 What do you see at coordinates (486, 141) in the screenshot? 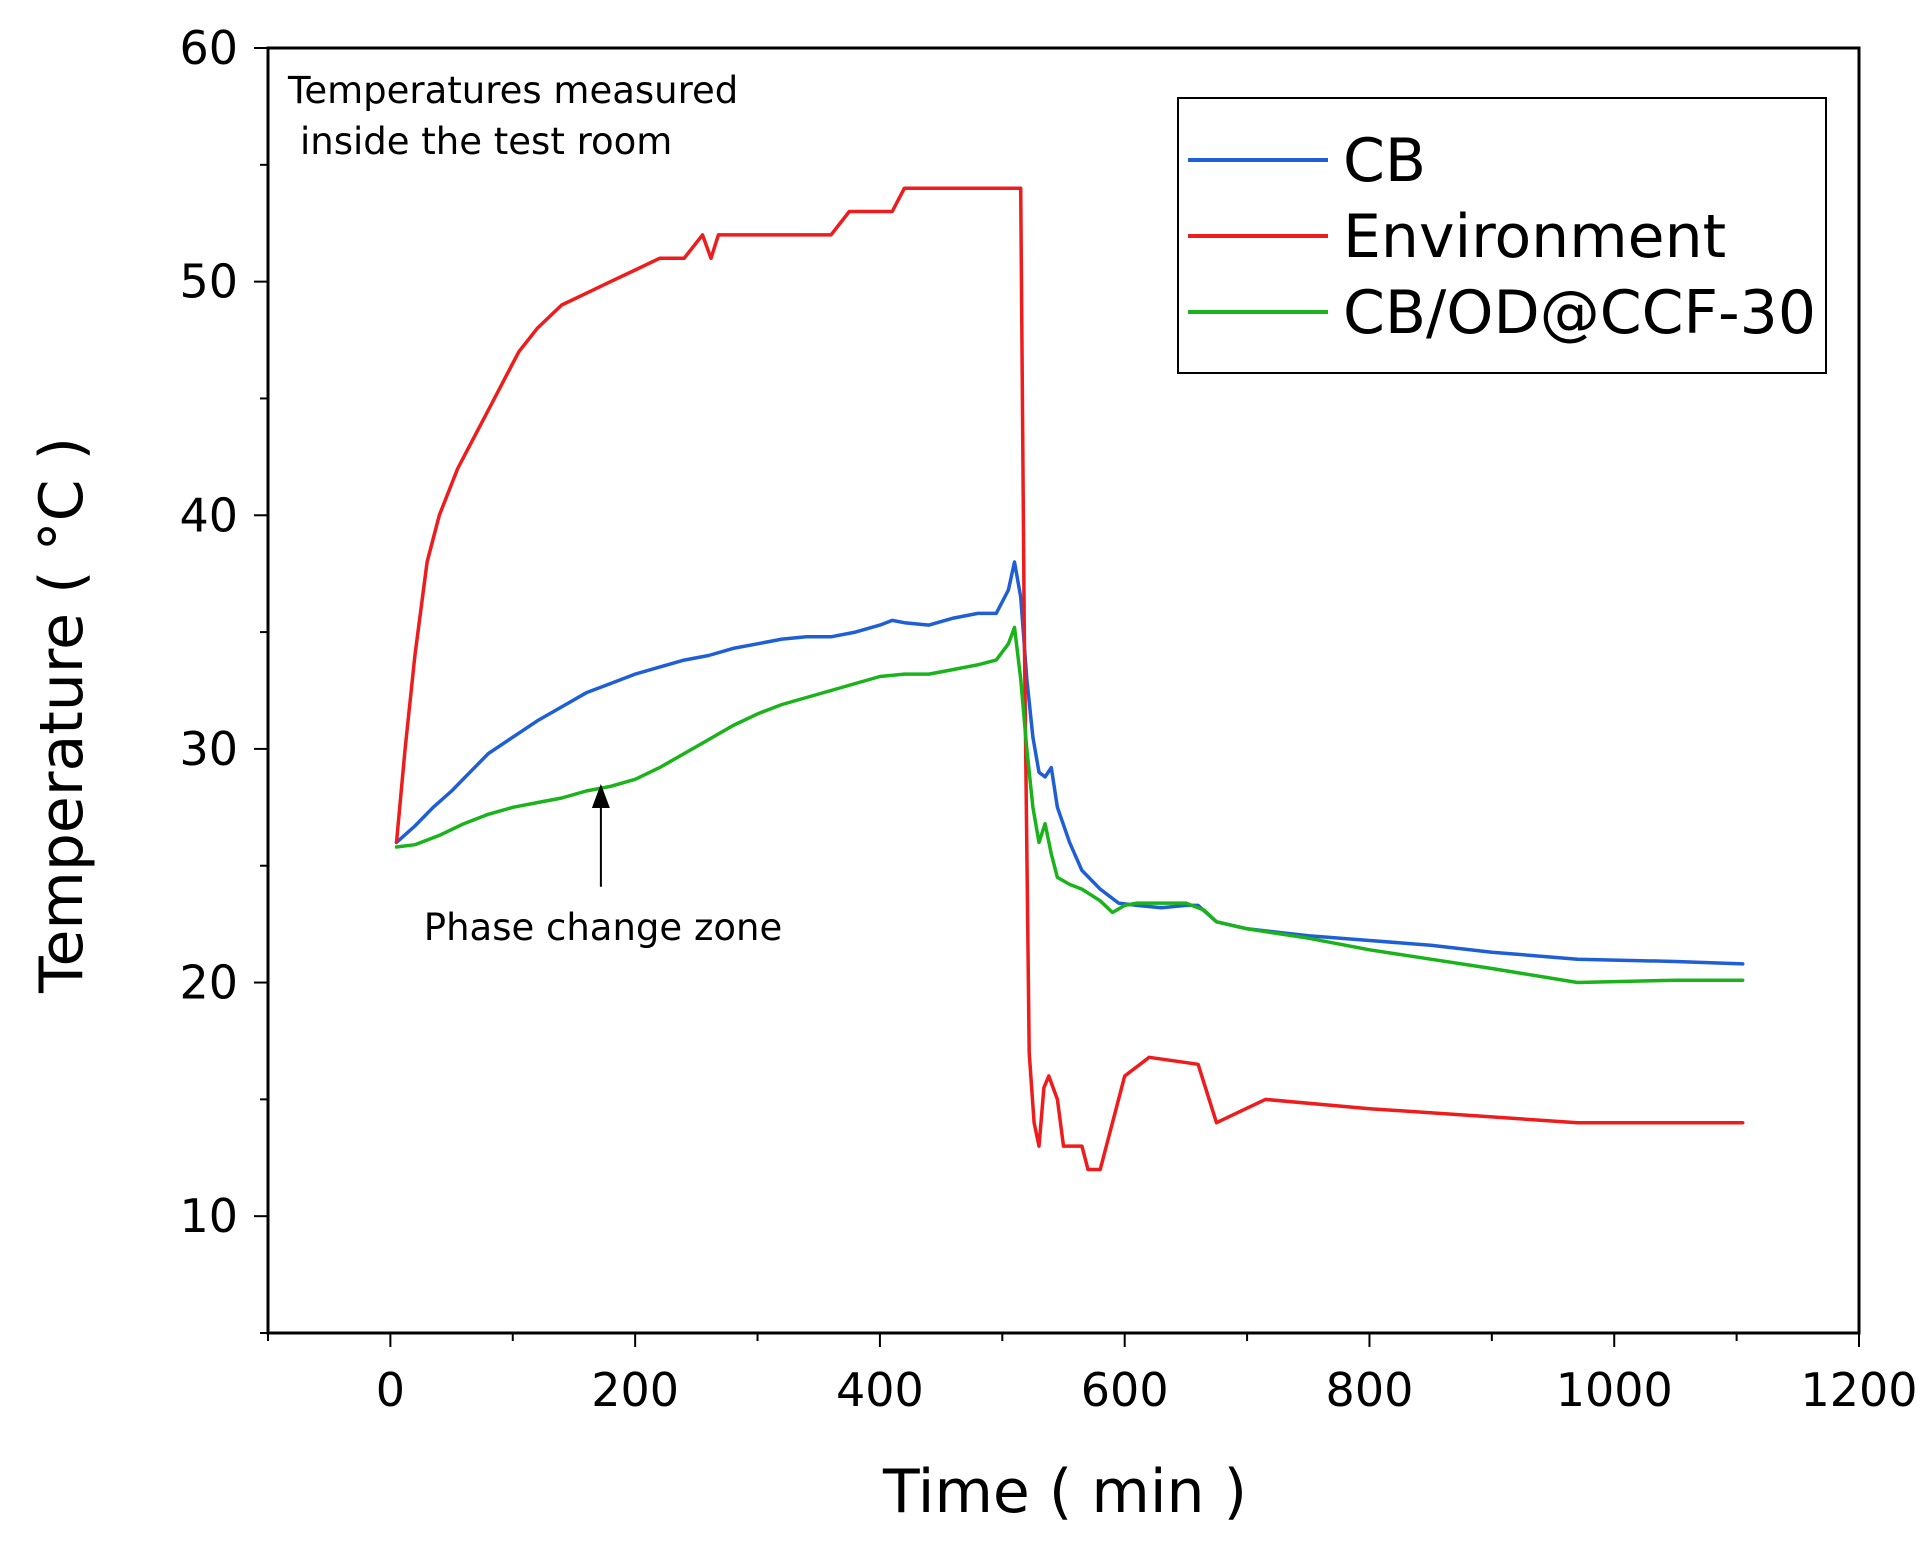
I see `note-line-2: inside the test room` at bounding box center [486, 141].